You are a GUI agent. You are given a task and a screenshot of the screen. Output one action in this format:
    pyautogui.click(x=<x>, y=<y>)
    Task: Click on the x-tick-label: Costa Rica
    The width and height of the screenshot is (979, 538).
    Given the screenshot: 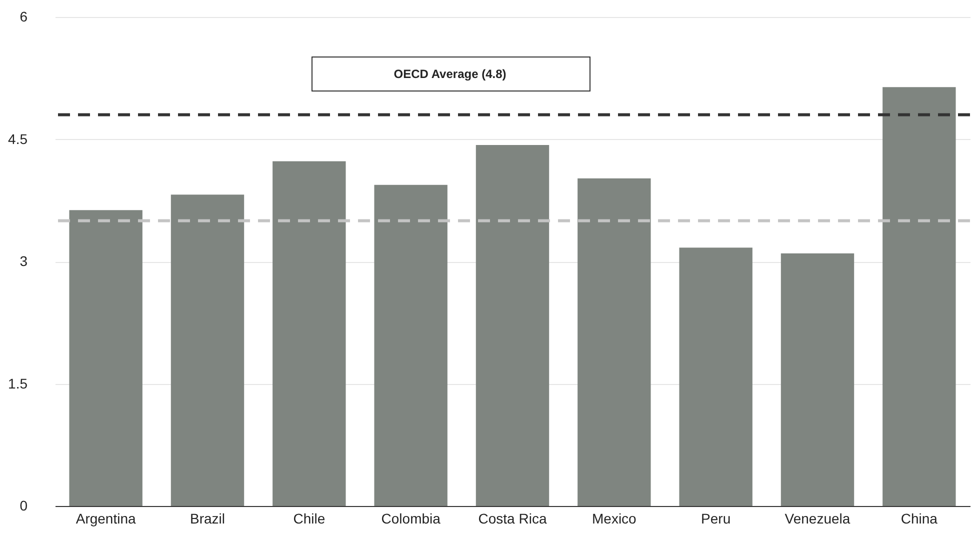 What is the action you would take?
    pyautogui.click(x=512, y=518)
    